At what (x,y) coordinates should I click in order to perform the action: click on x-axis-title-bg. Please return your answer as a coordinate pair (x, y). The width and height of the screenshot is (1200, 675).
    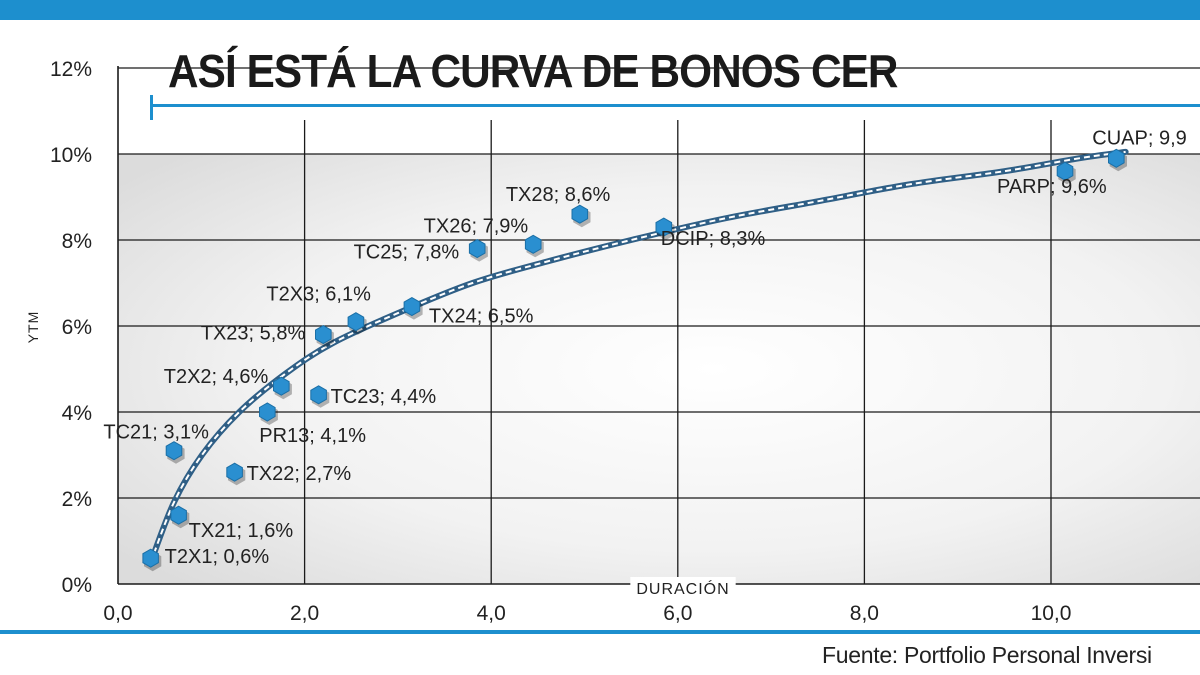
    Looking at the image, I should click on (683, 588).